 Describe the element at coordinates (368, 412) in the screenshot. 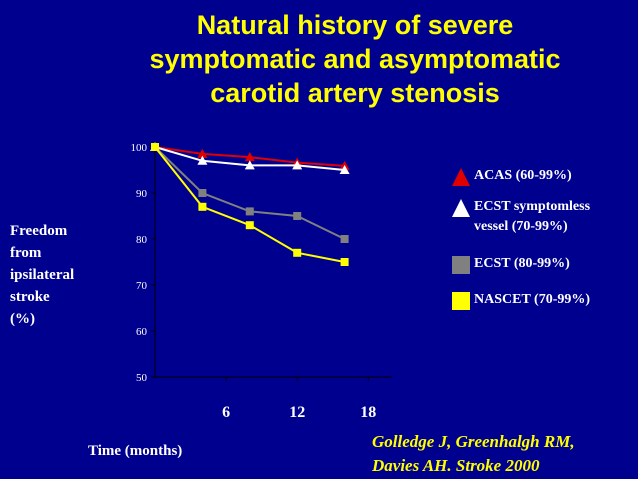

I see `x-tick-label: 18` at that location.